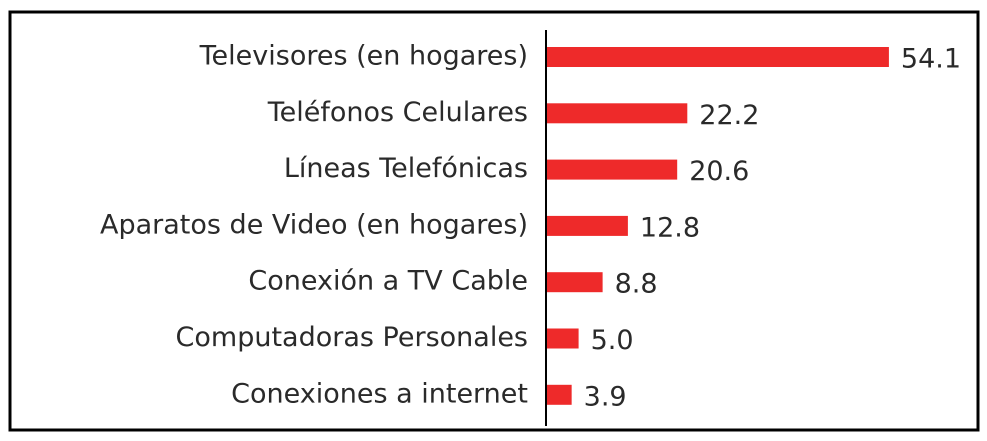 This screenshot has width=987, height=441. What do you see at coordinates (352, 337) in the screenshot?
I see `category-label: Computadoras Personales` at bounding box center [352, 337].